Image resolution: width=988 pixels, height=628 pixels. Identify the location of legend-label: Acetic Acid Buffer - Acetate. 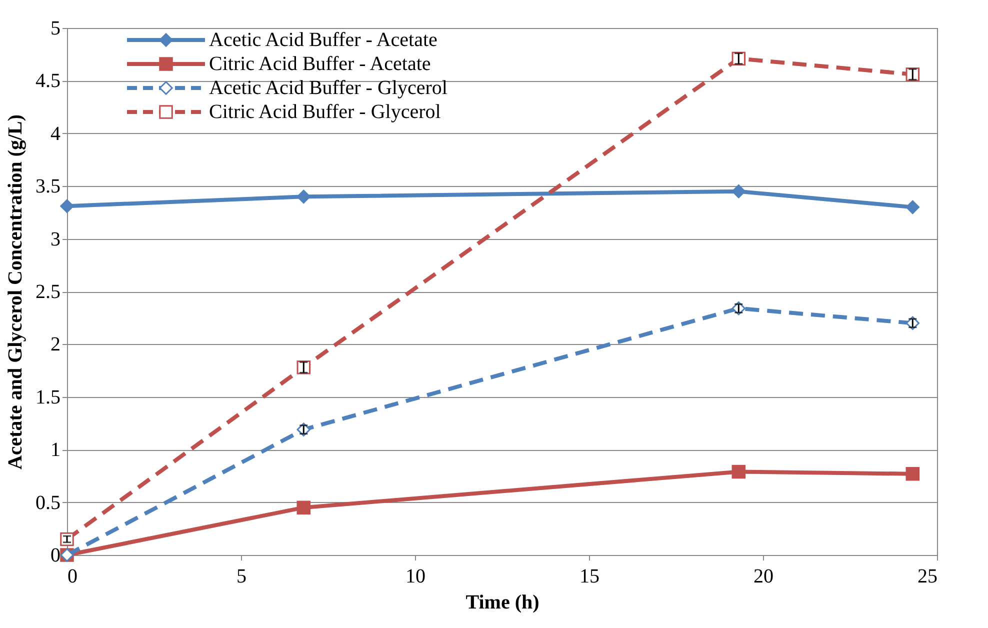
(323, 40).